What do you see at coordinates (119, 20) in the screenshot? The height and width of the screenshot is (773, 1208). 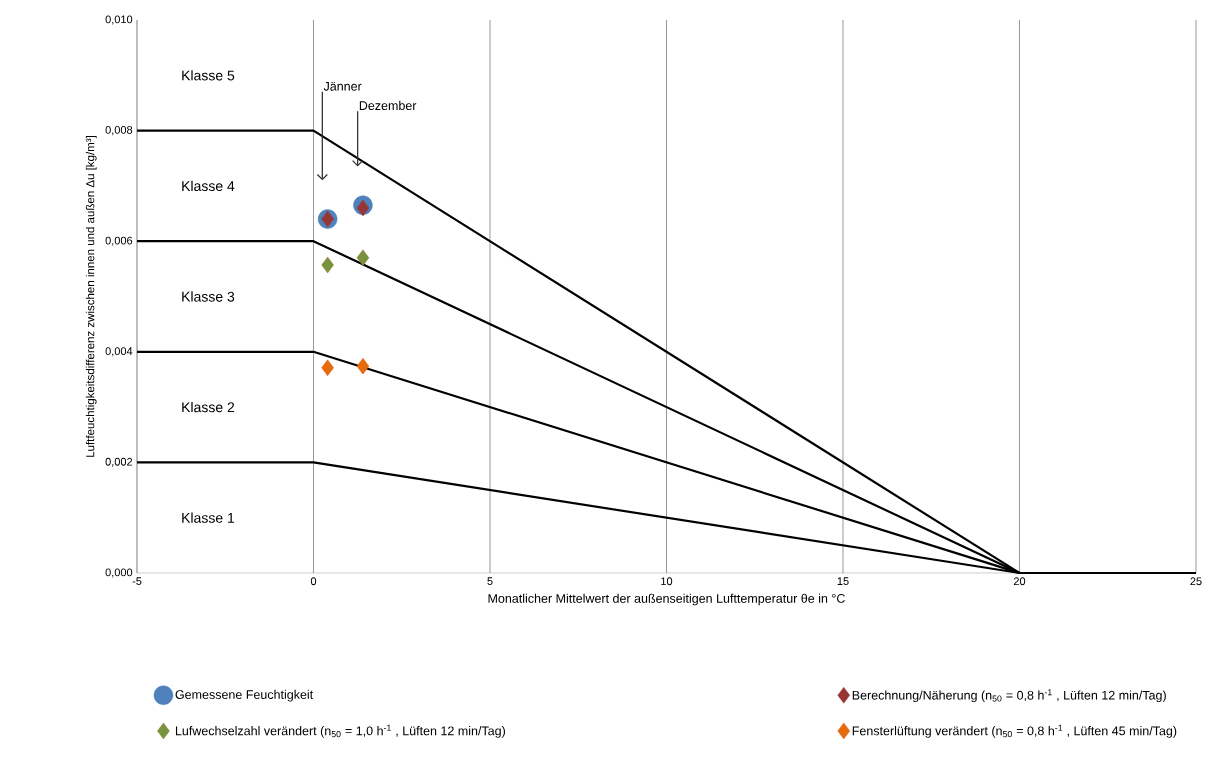 I see `y-tick-label: 0,010` at bounding box center [119, 20].